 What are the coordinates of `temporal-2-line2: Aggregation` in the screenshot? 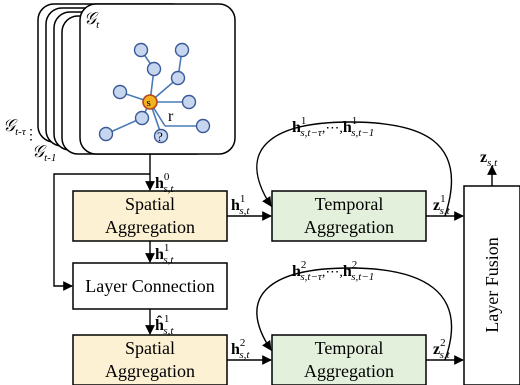 It's located at (349, 371).